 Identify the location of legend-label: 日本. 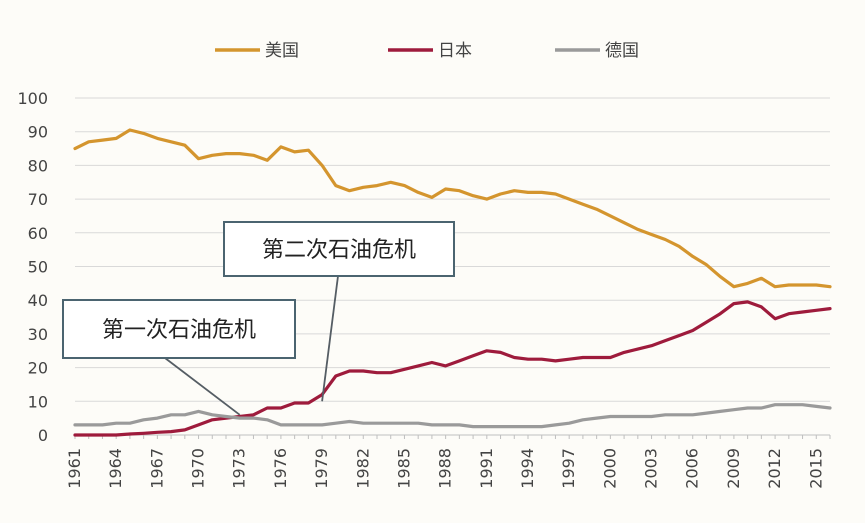
(455, 51).